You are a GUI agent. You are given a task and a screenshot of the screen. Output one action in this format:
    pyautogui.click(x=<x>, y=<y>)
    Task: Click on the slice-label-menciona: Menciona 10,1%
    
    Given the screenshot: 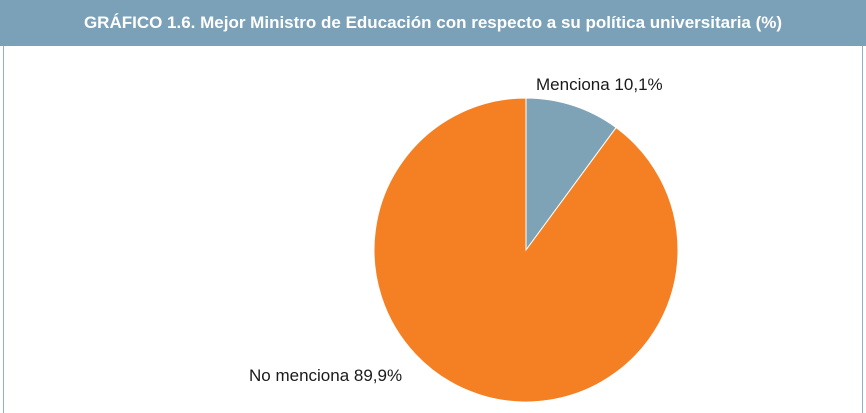 What is the action you would take?
    pyautogui.click(x=599, y=84)
    